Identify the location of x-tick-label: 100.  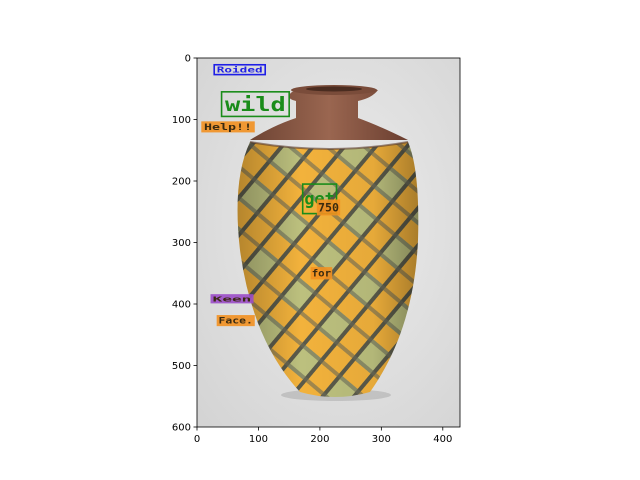
(258, 439).